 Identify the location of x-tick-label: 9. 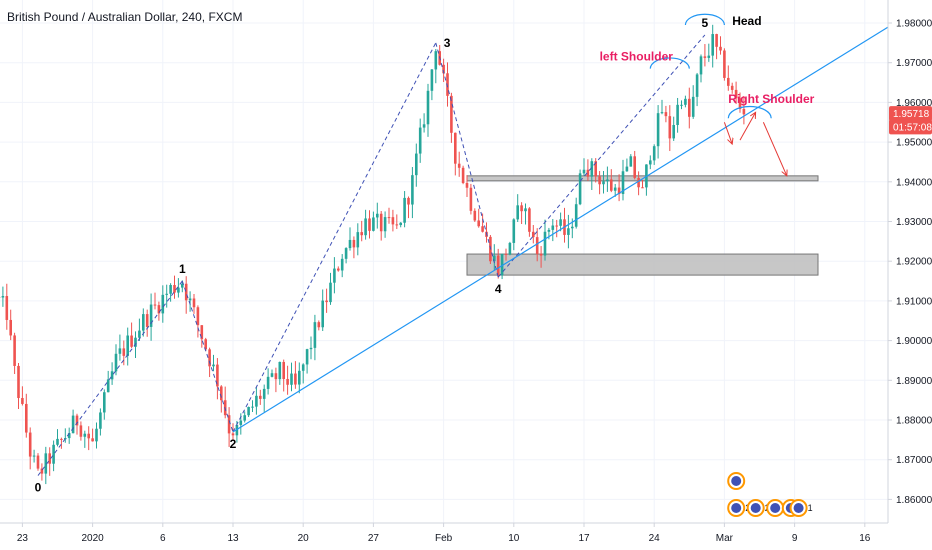
(795, 538).